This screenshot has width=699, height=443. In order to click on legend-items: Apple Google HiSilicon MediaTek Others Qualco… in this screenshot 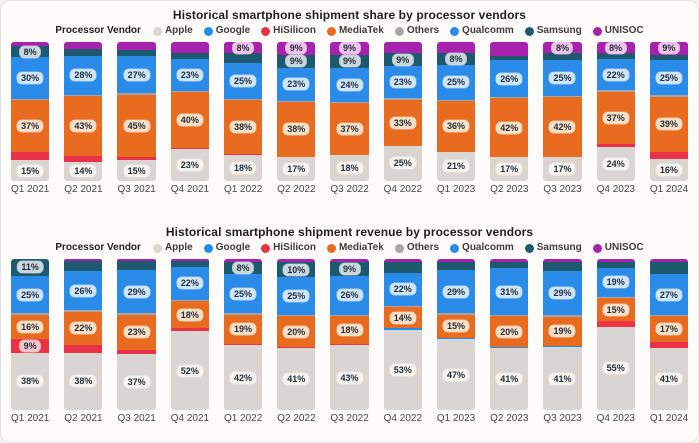, I will do `click(398, 31)`.